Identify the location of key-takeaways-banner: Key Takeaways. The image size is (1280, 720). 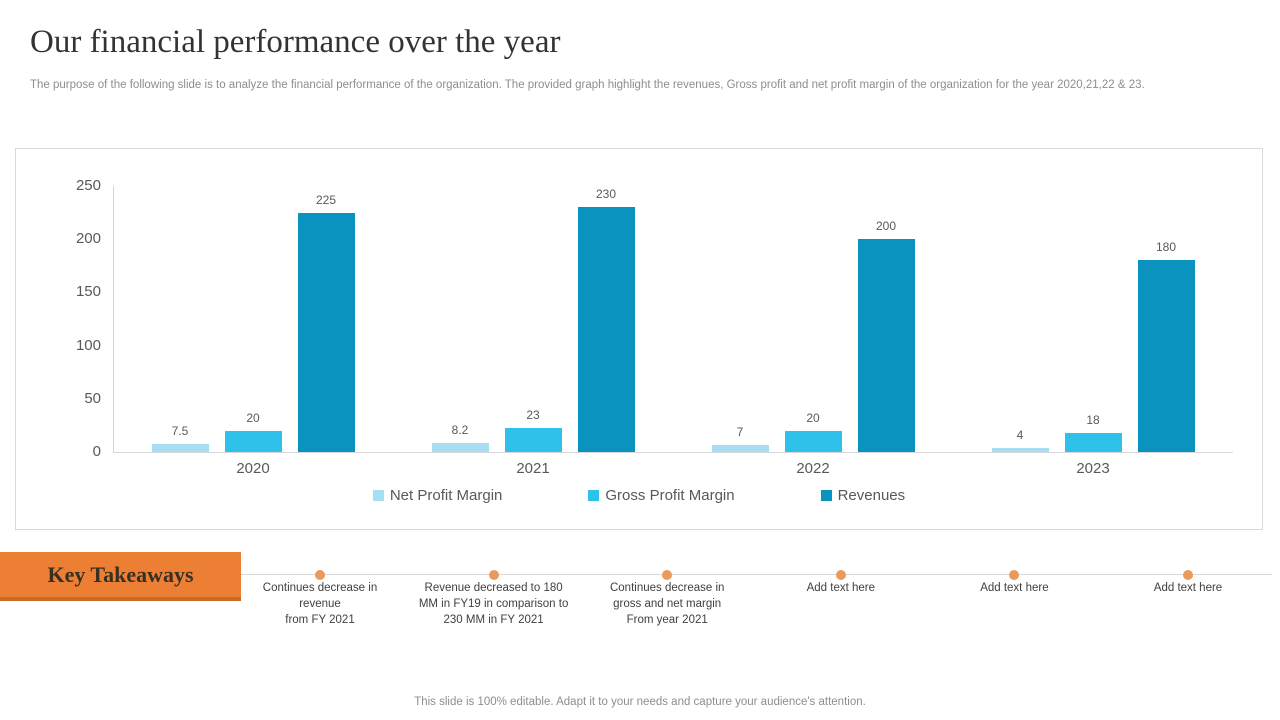
(120, 576).